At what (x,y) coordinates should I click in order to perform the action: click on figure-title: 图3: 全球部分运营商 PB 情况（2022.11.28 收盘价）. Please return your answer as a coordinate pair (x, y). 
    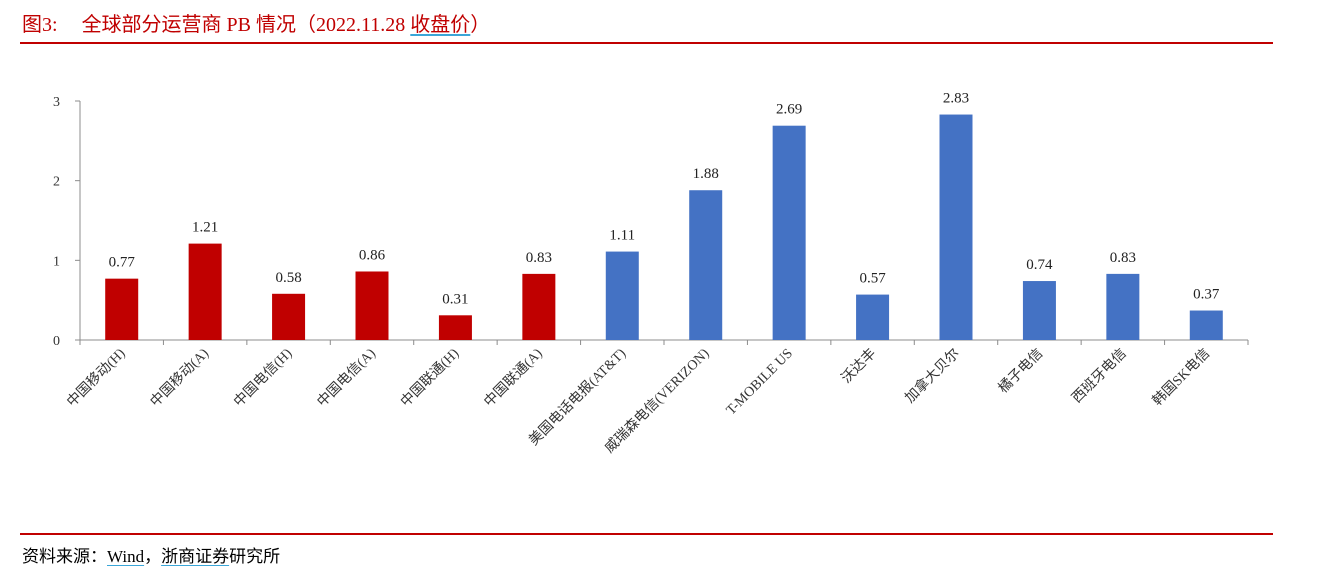
    Looking at the image, I should click on (256, 22).